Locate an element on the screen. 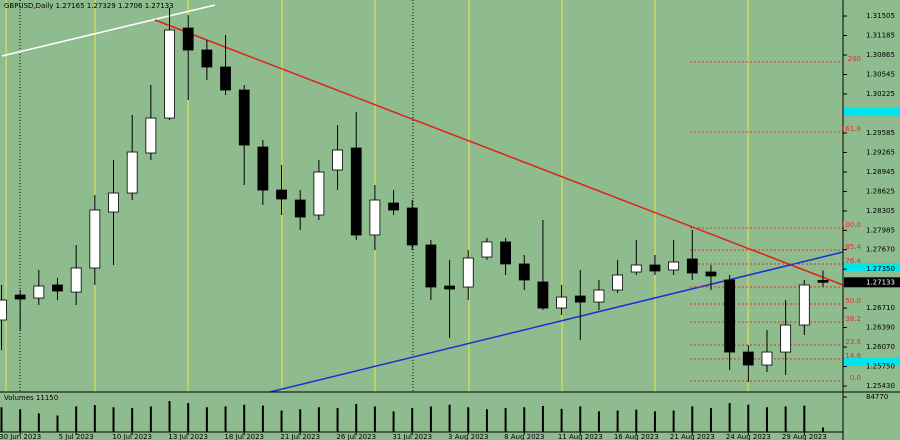  price-box is located at coordinates (872, 282).